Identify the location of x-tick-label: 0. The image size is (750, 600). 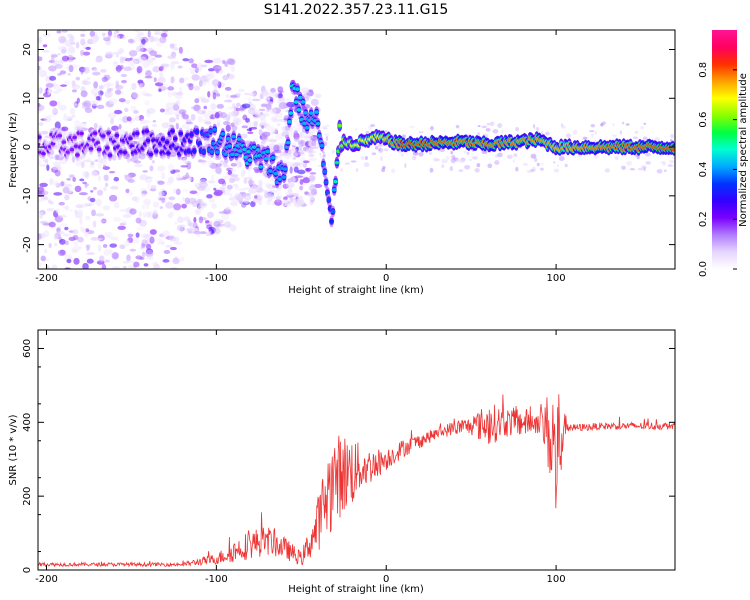
(386, 278).